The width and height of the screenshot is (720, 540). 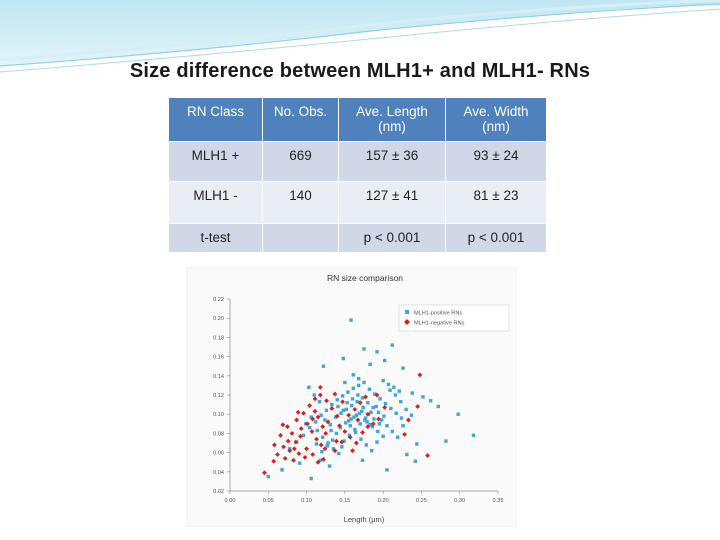 What do you see at coordinates (496, 161) in the screenshot?
I see `table-cell: 93 ± 24` at bounding box center [496, 161].